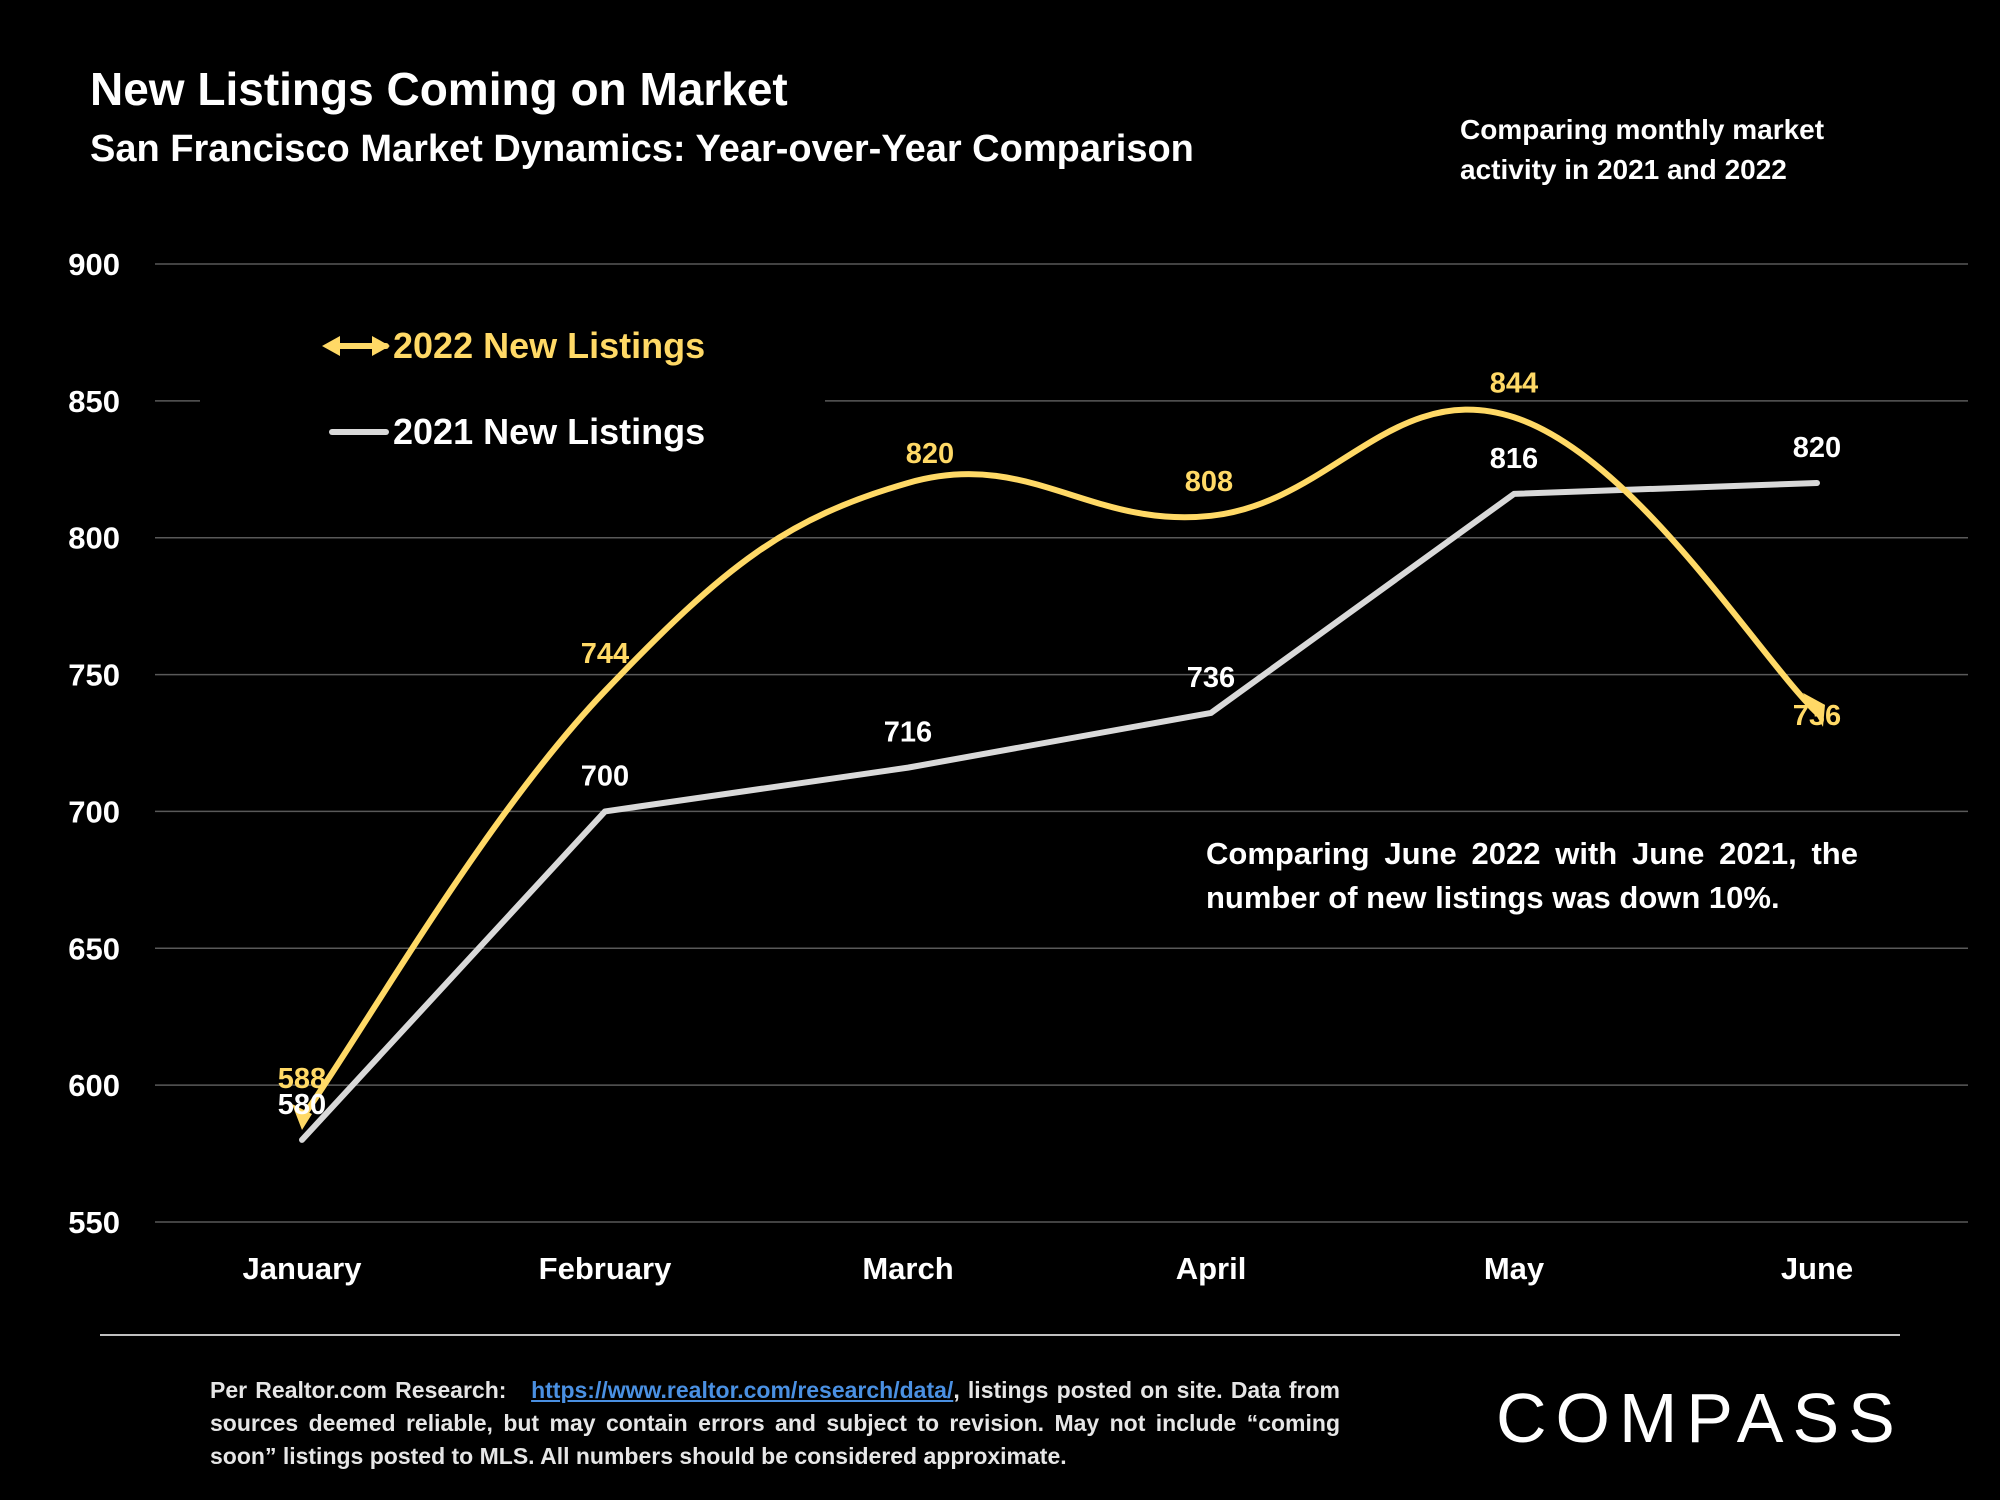  What do you see at coordinates (742, 1390) in the screenshot?
I see `source-link: https://www.realtor.com/research/data/` at bounding box center [742, 1390].